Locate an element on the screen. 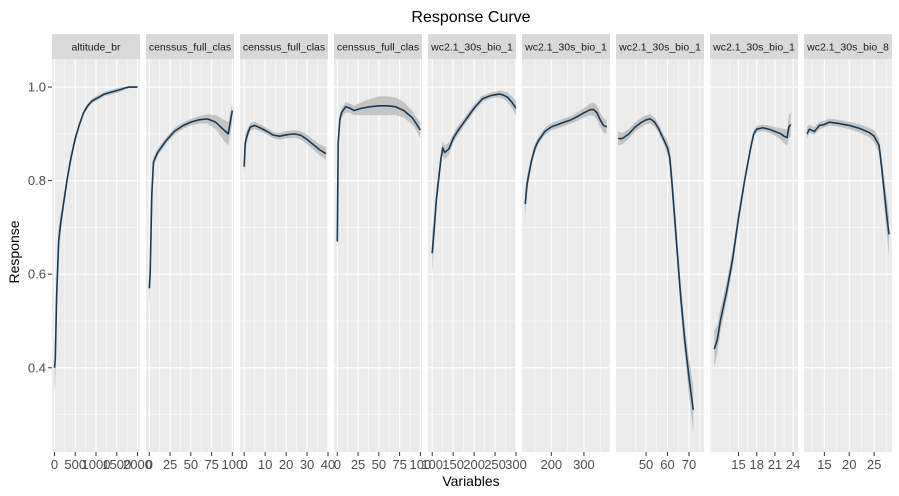 This screenshot has width=899, height=496. x-tick-label: 24 is located at coordinates (793, 464).